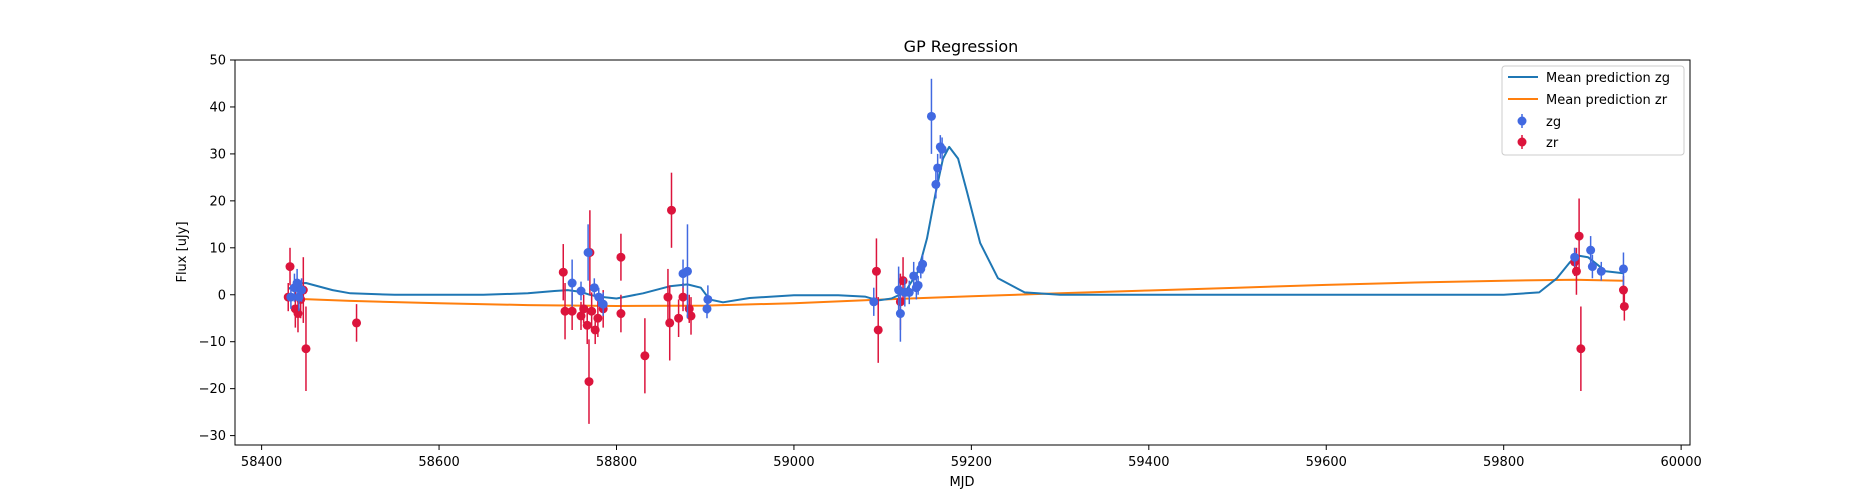 The width and height of the screenshot is (1875, 500). Describe the element at coordinates (616, 462) in the screenshot. I see `x-tick-label: 58800` at that location.